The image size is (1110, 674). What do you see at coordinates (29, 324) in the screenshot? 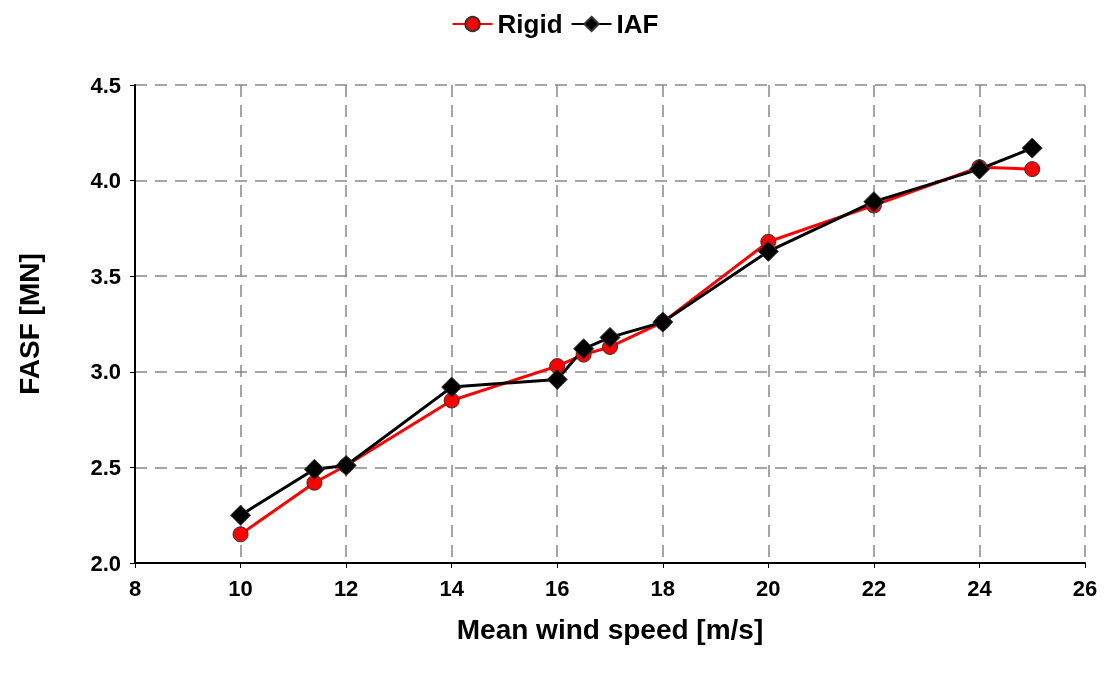
I see `y-axis-title: FASF [MN]` at bounding box center [29, 324].